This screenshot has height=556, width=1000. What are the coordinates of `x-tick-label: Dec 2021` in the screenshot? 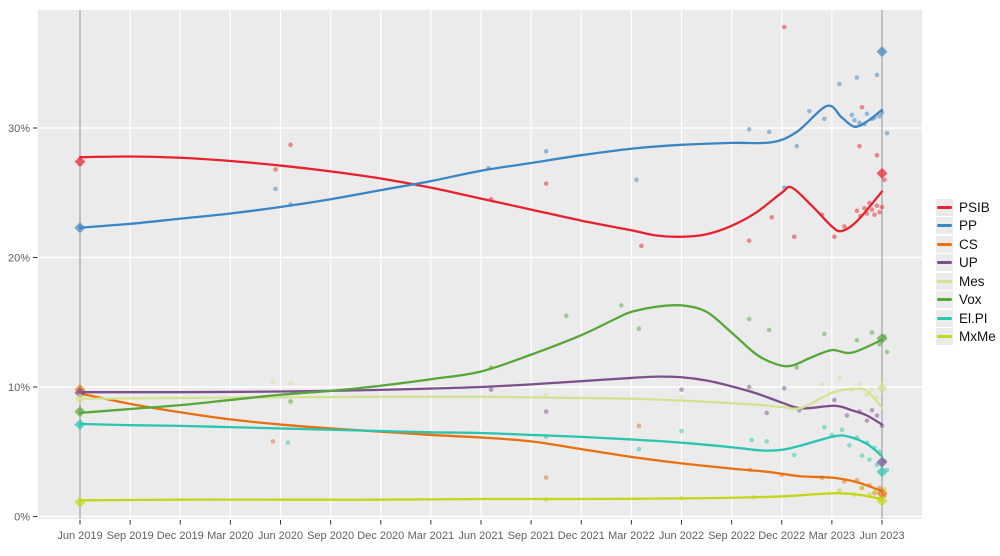 It's located at (581, 536).